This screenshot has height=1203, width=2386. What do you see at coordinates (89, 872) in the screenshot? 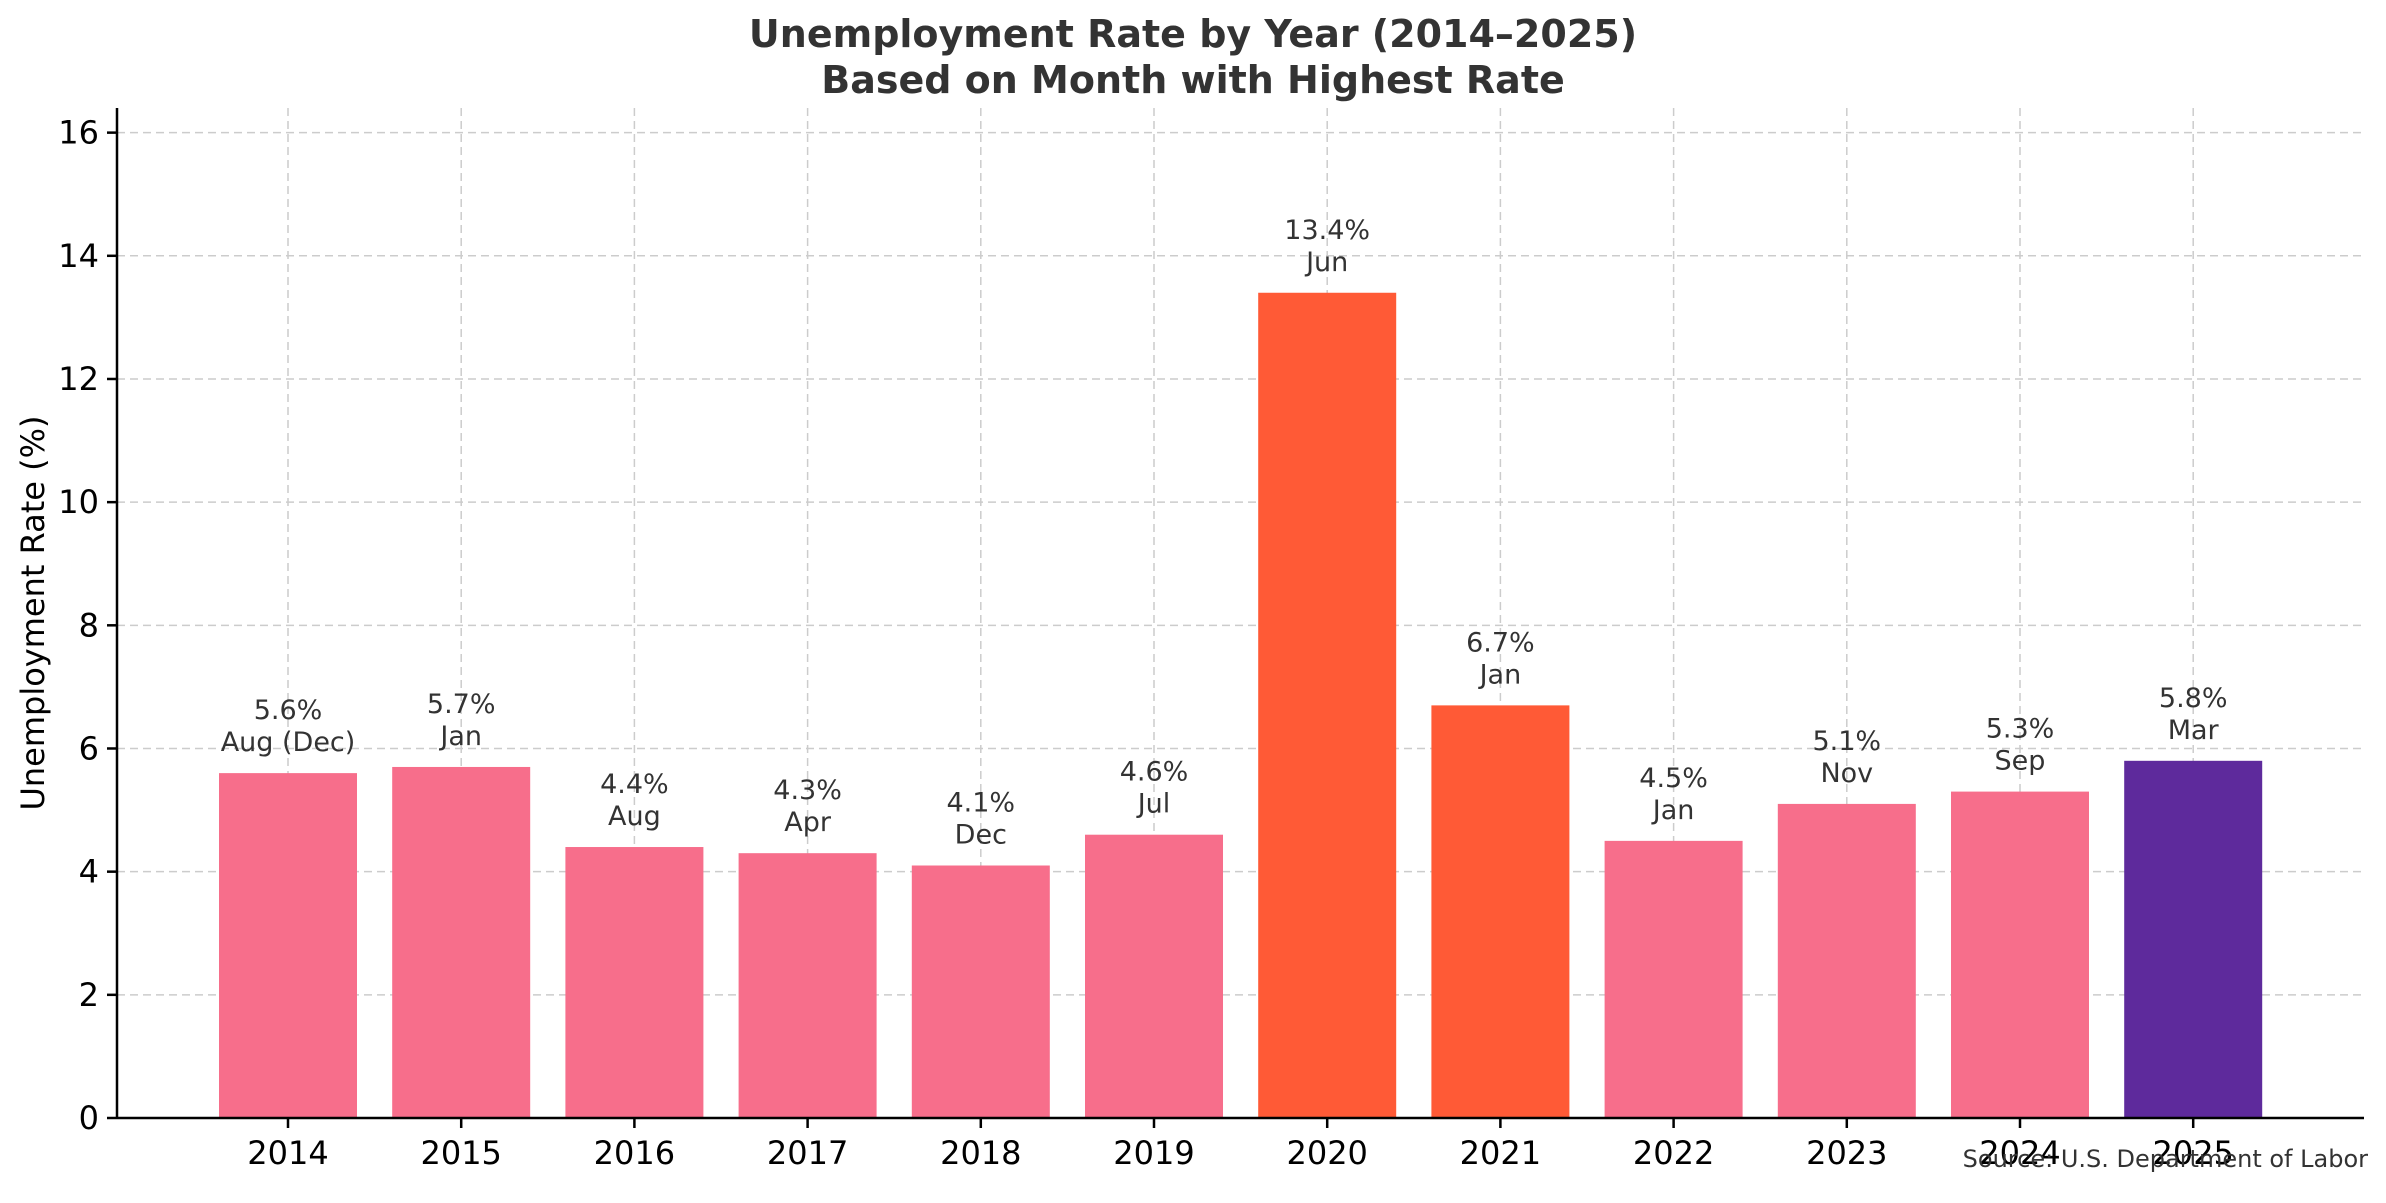
I see `y-tick-label: 4` at bounding box center [89, 872].